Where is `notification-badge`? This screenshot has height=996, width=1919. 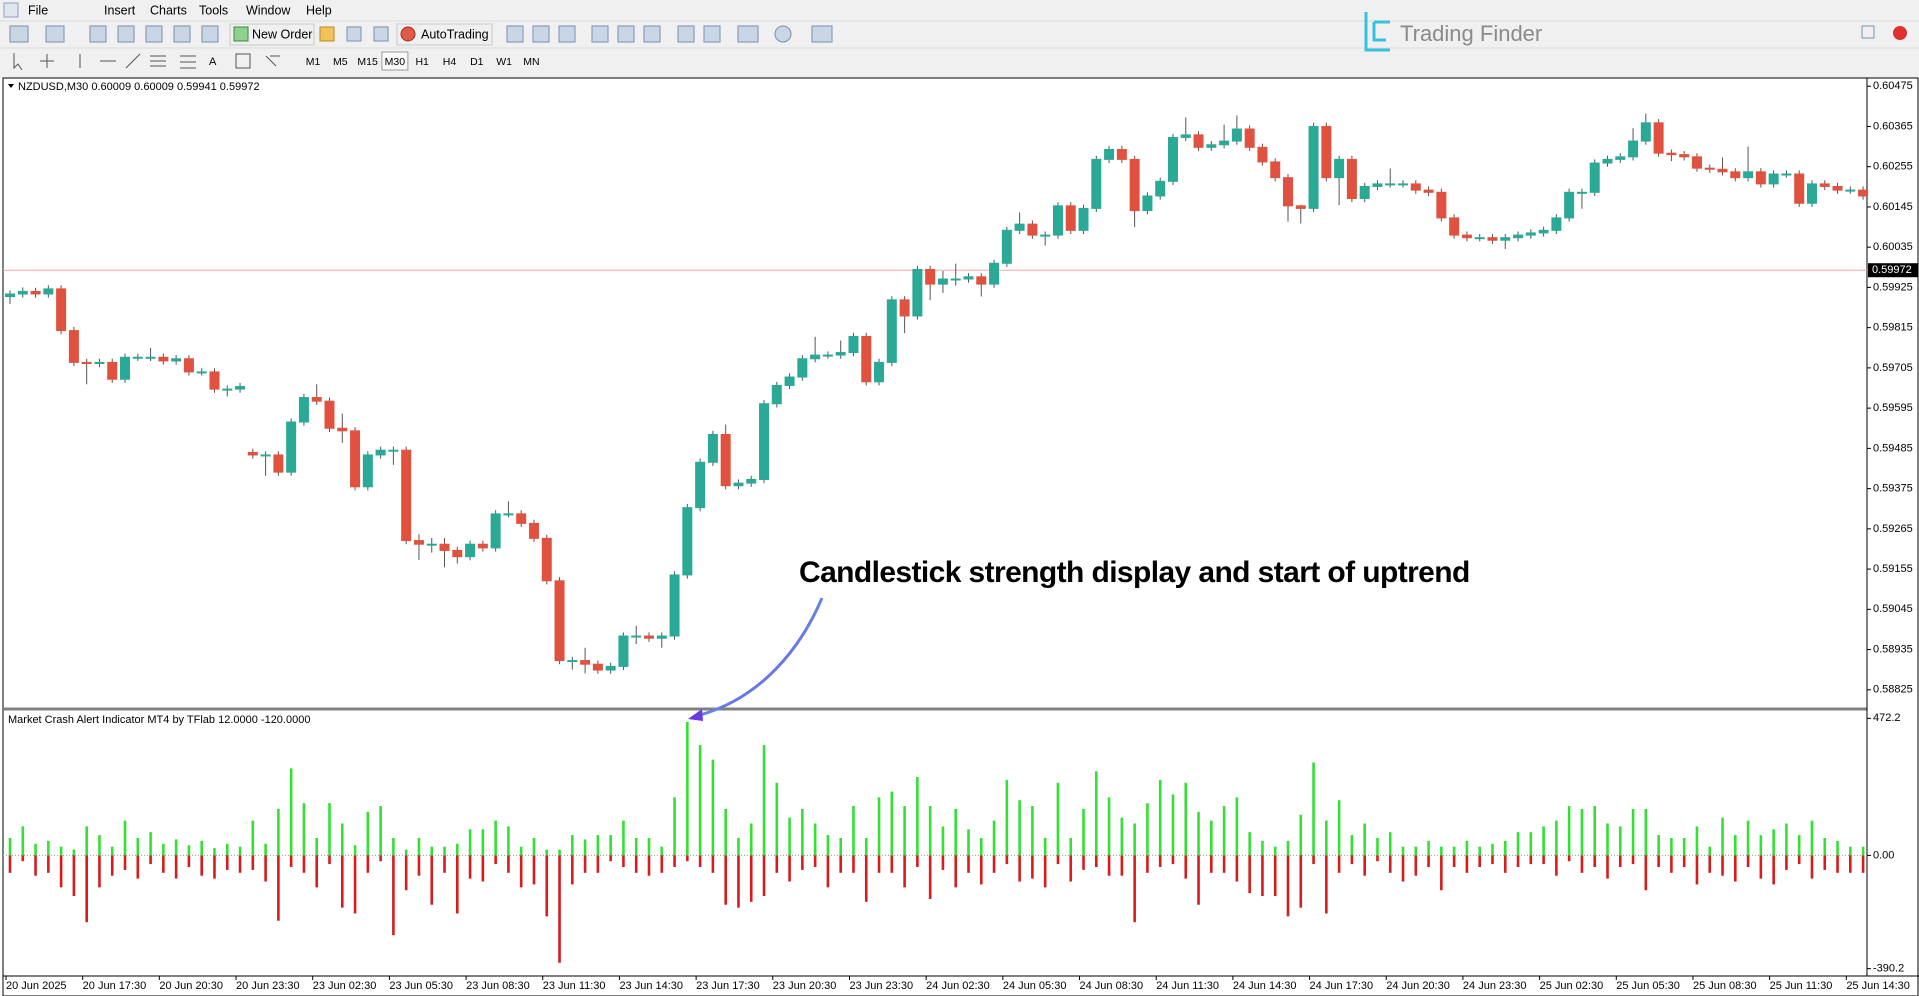 notification-badge is located at coordinates (1900, 33).